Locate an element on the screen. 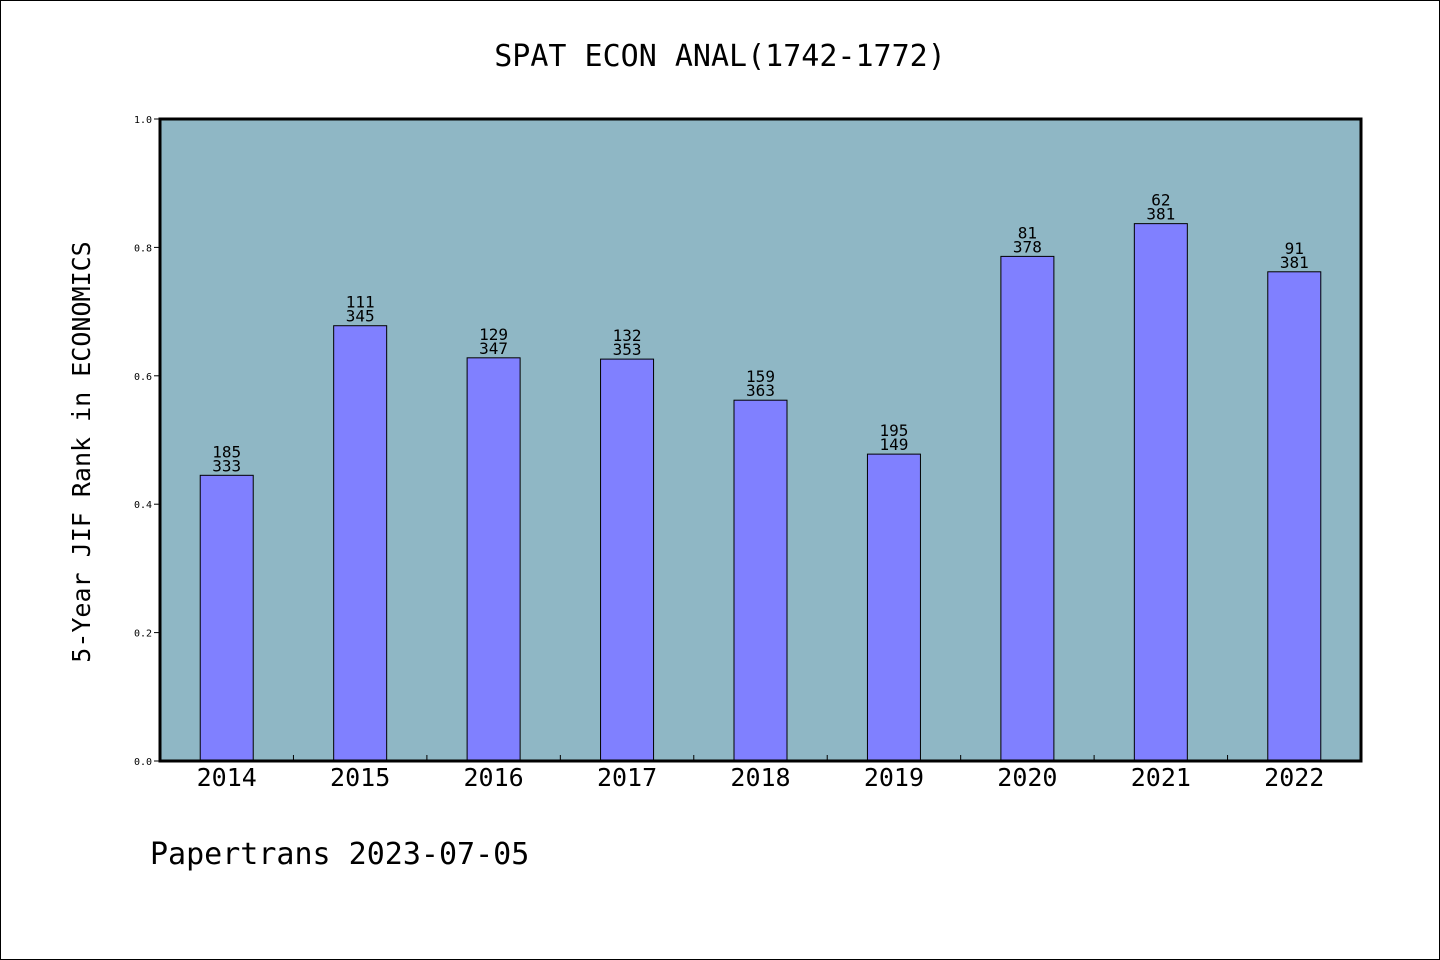 This screenshot has height=960, width=1440. bar-label-bottom: 345 is located at coordinates (360, 316).